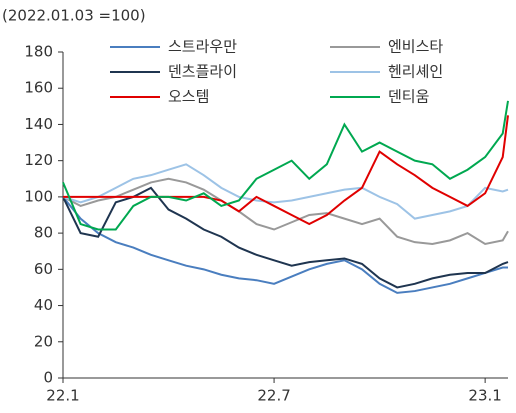  I want to click on legend-label: 엔비스타, so click(415, 47).